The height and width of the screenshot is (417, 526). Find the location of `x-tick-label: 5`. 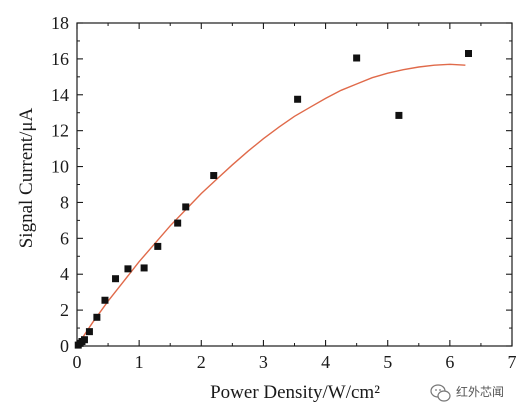

x-tick-label: 5 is located at coordinates (387, 362).